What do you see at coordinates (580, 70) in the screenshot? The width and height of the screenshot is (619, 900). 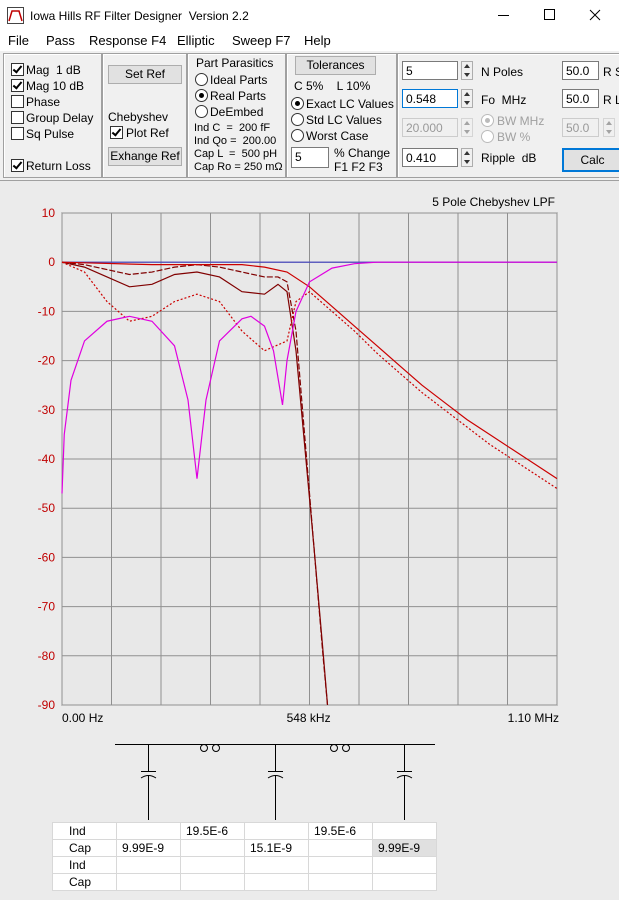 I see `r-source-input: 50.0` at bounding box center [580, 70].